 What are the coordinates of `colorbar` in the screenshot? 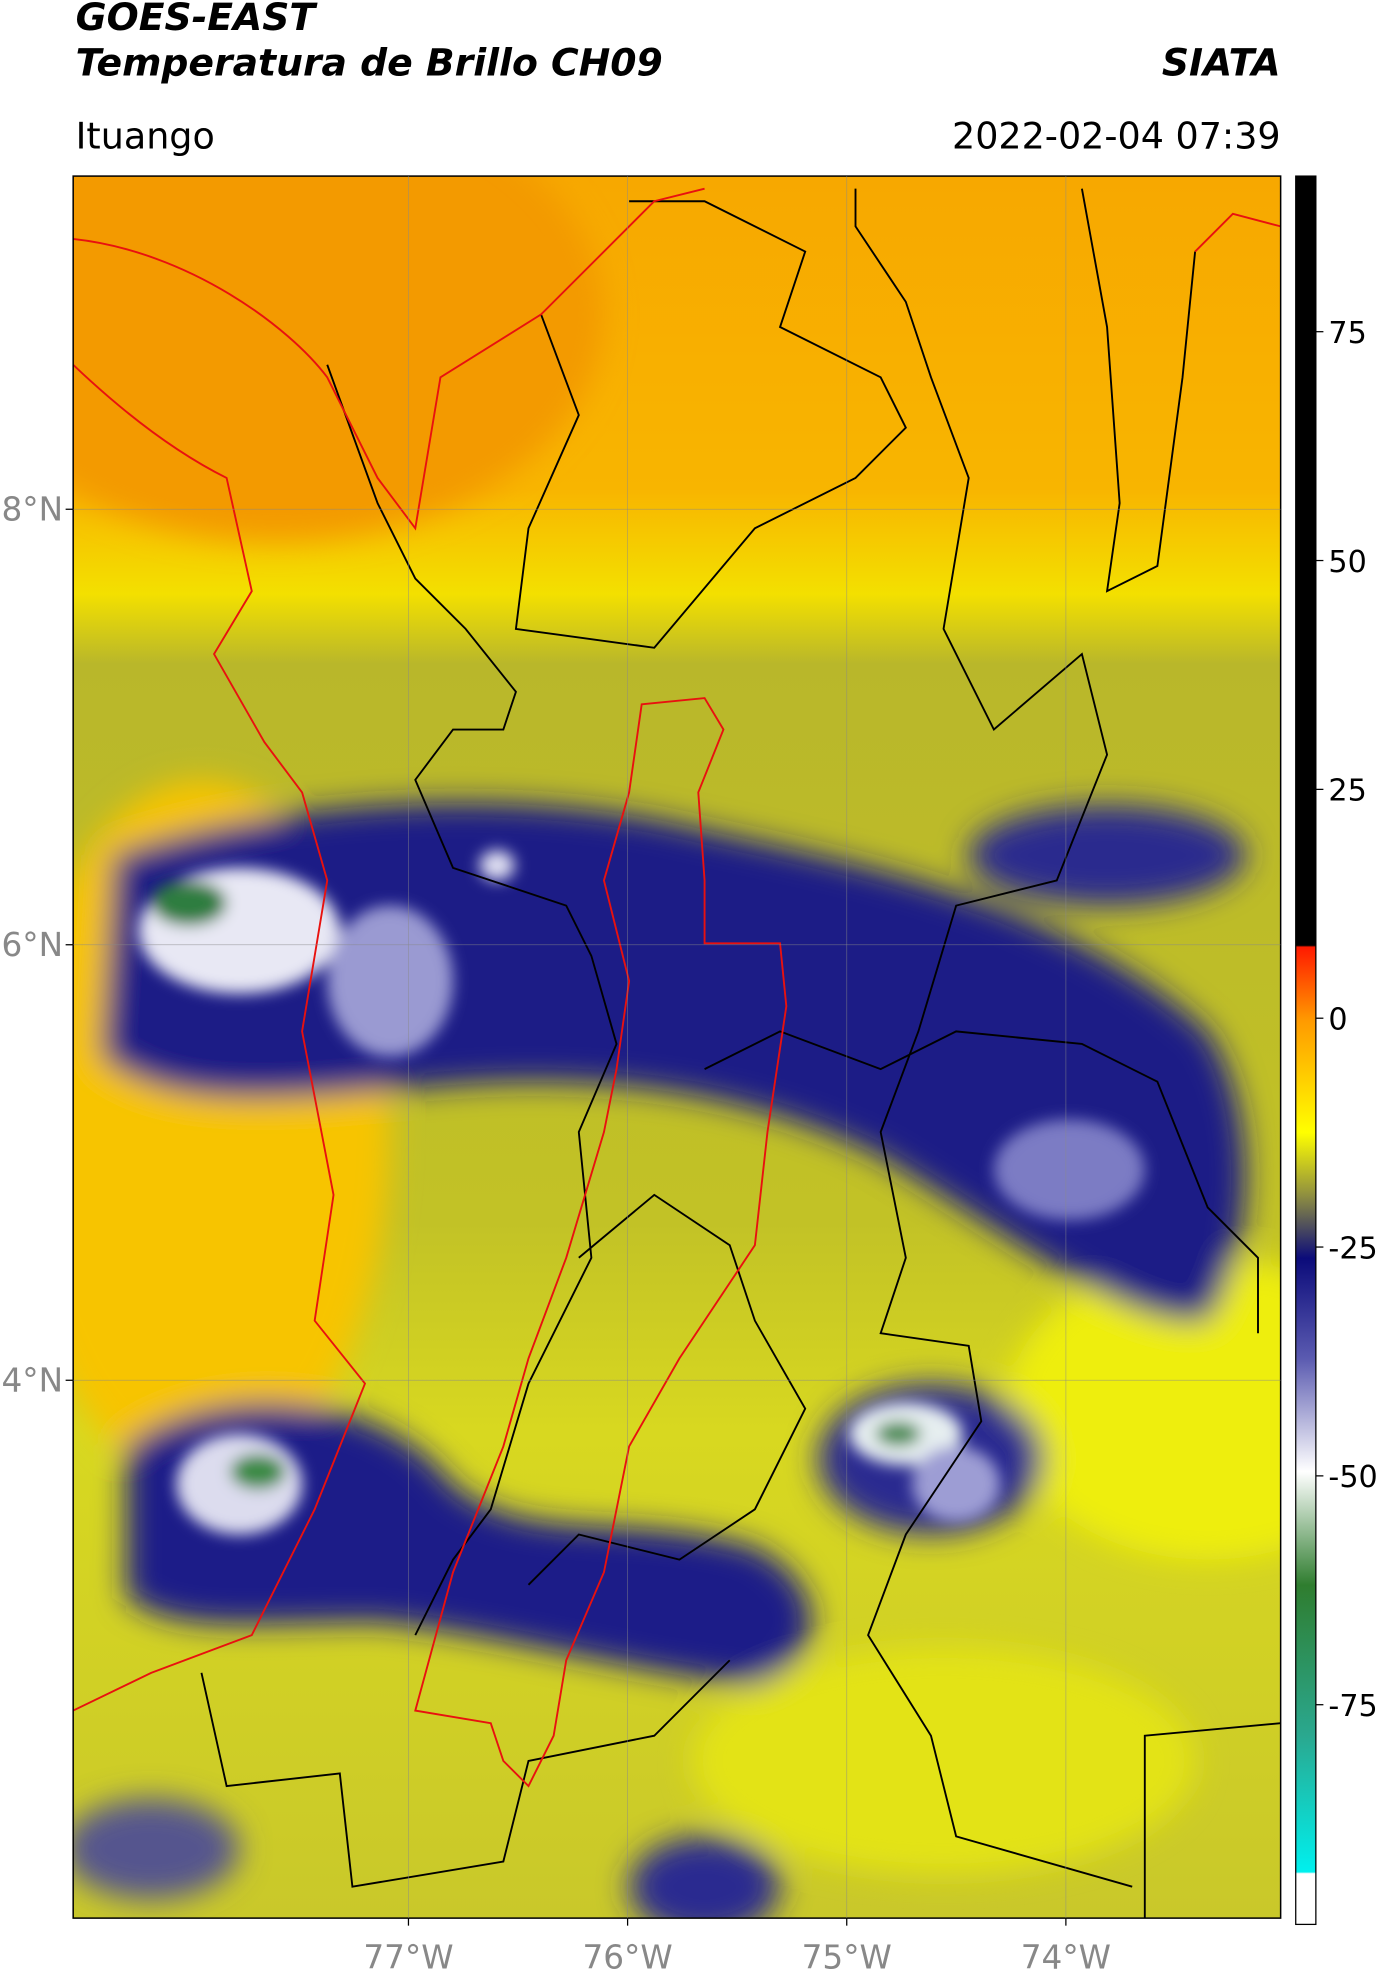 It's located at (1306, 1050).